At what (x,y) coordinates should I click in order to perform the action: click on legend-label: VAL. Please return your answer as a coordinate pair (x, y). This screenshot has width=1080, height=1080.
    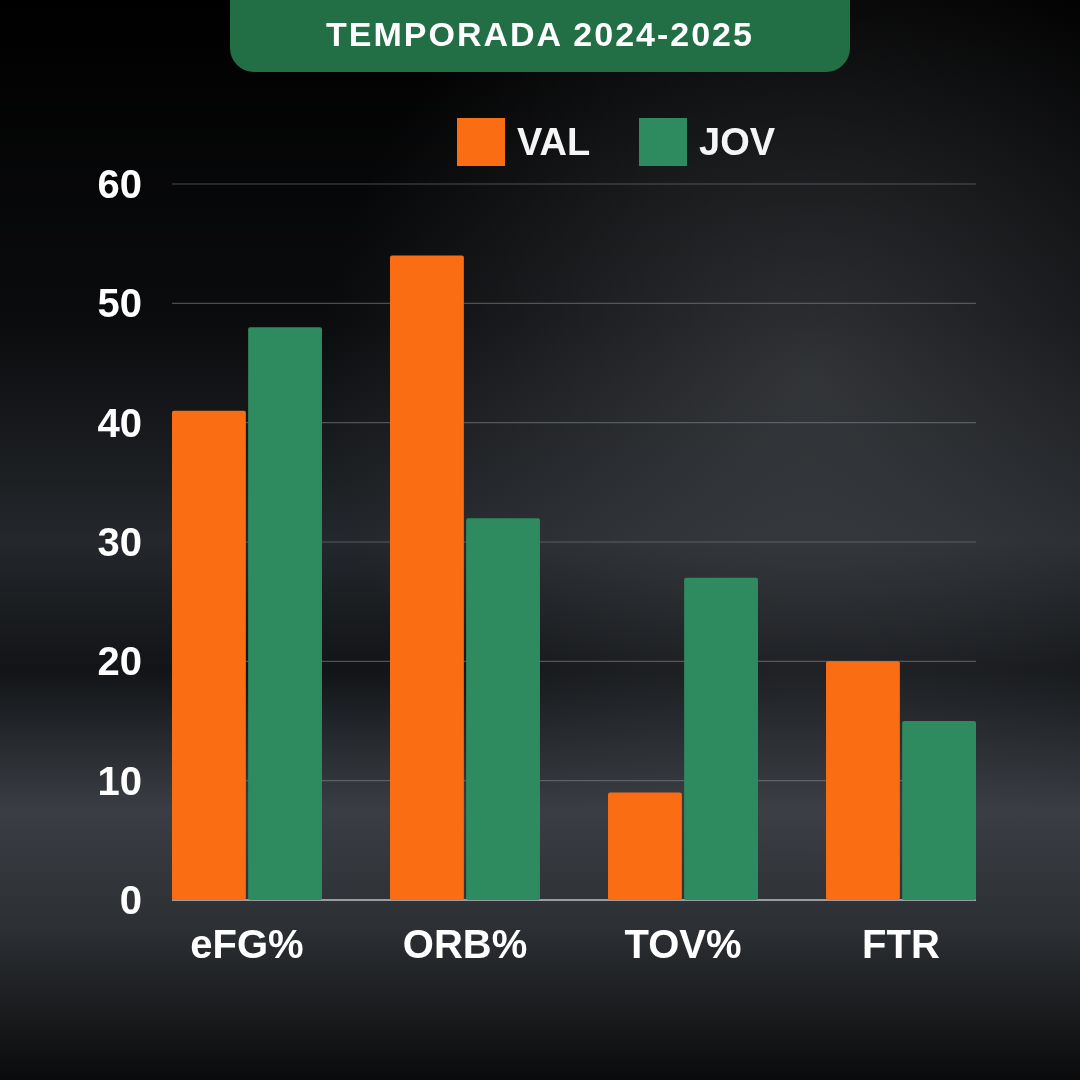
    Looking at the image, I should click on (554, 142).